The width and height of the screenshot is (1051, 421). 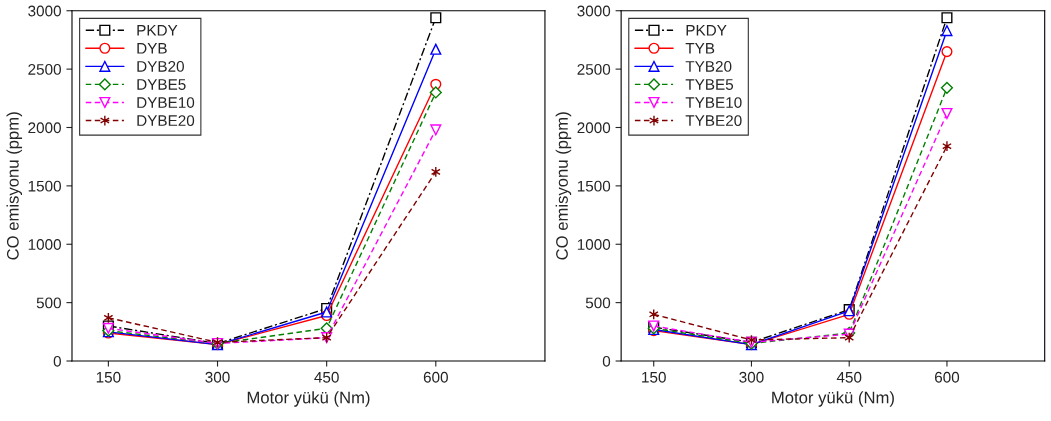 What do you see at coordinates (160, 66) in the screenshot?
I see `legend-label: DYB20` at bounding box center [160, 66].